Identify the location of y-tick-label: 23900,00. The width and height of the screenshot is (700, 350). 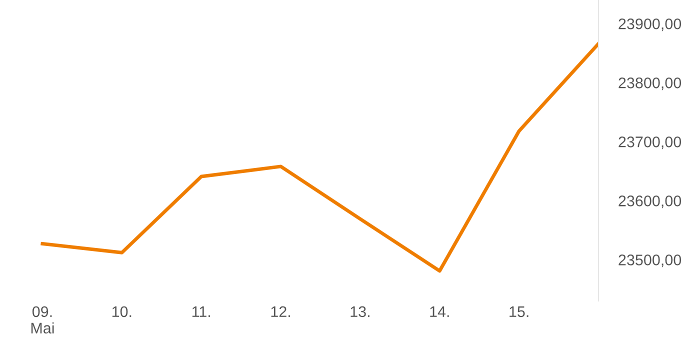
(650, 25).